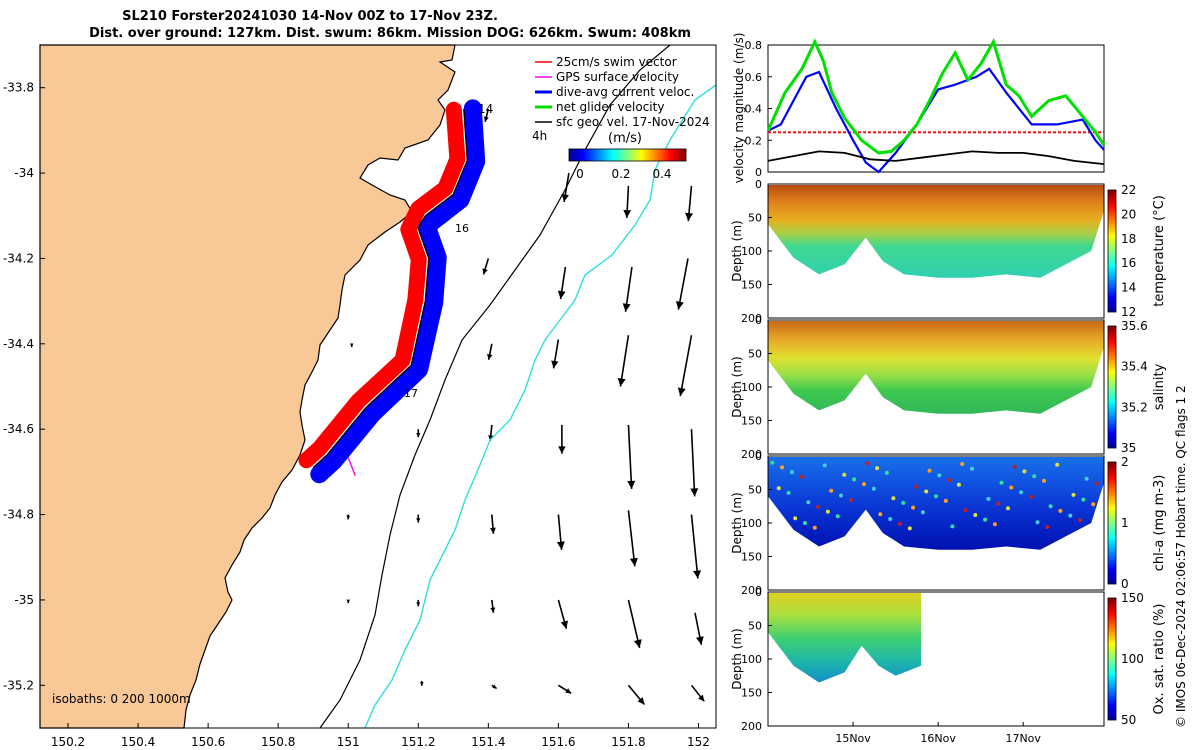 The width and height of the screenshot is (1200, 750). Describe the element at coordinates (351, 466) in the screenshot. I see `gps-velocity-arrow` at that location.